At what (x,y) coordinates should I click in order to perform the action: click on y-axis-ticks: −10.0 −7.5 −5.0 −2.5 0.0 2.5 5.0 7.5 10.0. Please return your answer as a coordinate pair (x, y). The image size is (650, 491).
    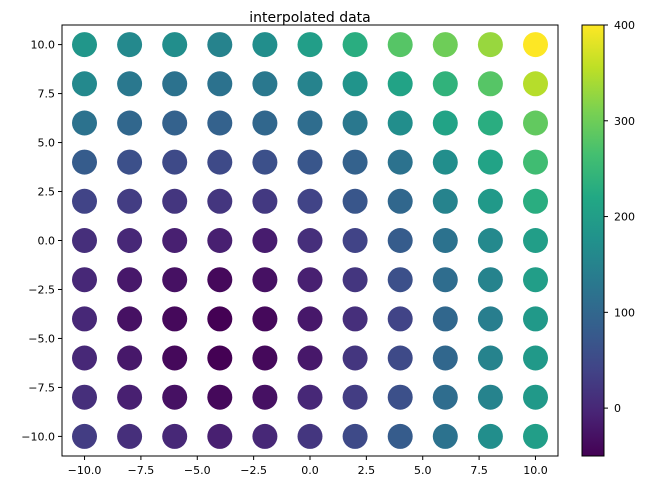
    Looking at the image, I should click on (41, 241).